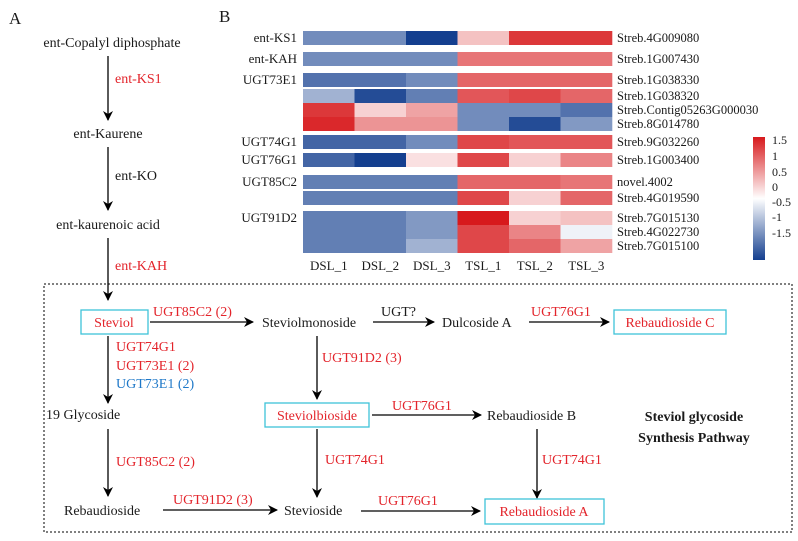 The height and width of the screenshot is (541, 798). I want to click on colorbar-ticks: 1.5 1 0.50-0.5-1 -1.5, so click(781, 186).